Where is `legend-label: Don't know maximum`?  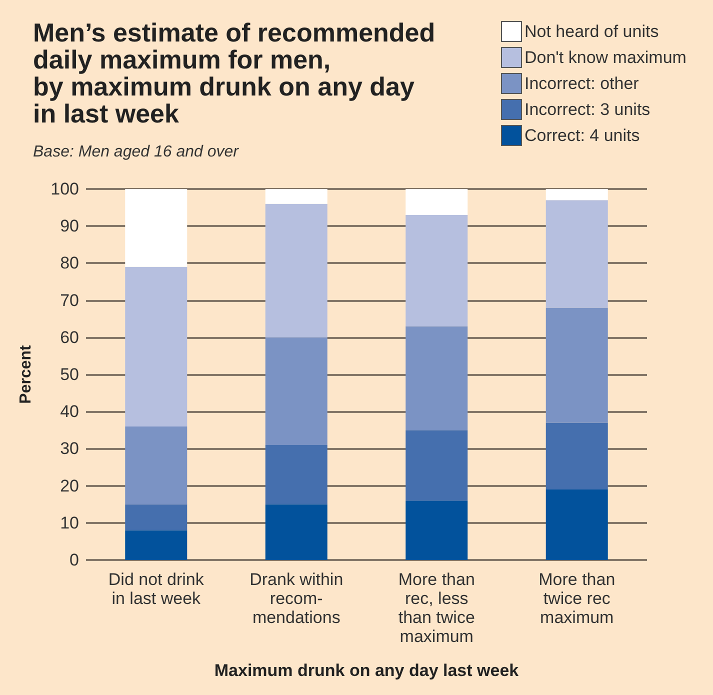 legend-label: Don't know maximum is located at coordinates (605, 57).